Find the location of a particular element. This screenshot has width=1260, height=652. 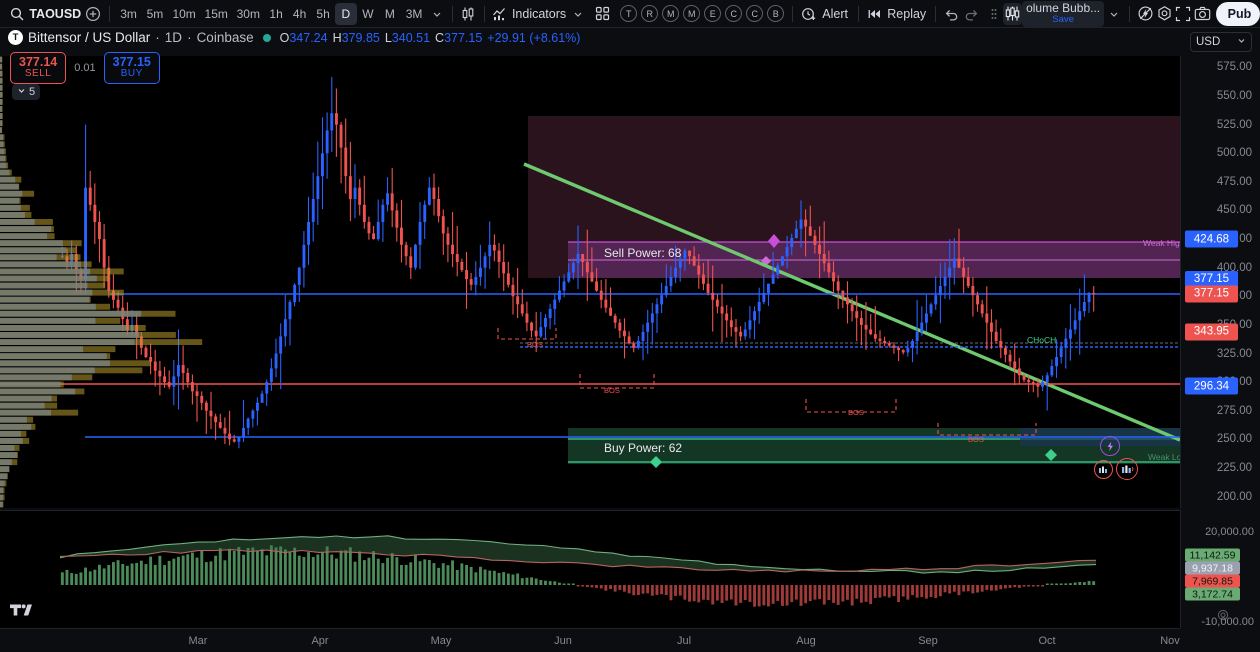

undo-icon is located at coordinates (951, 14).